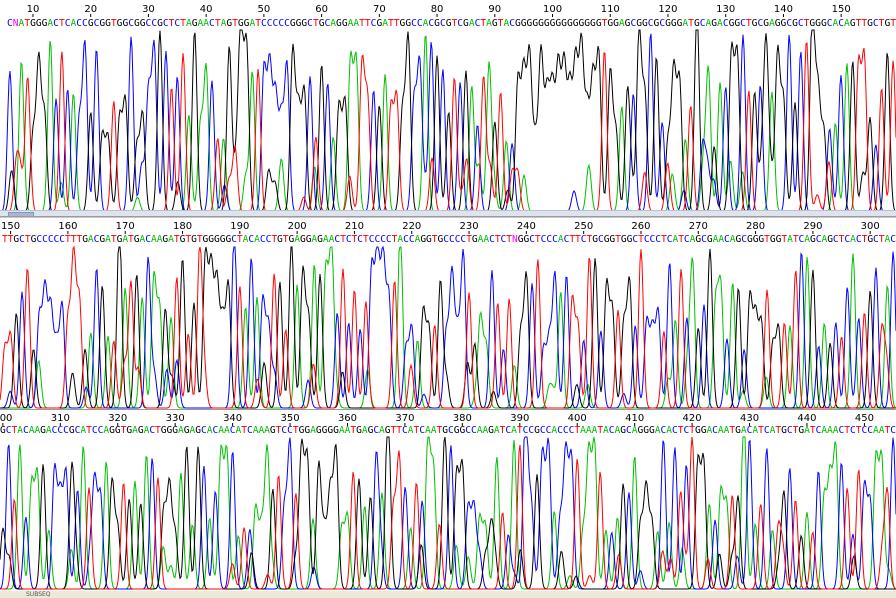 The width and height of the screenshot is (896, 598). Describe the element at coordinates (634, 418) in the screenshot. I see `ruler-label: 410` at that location.